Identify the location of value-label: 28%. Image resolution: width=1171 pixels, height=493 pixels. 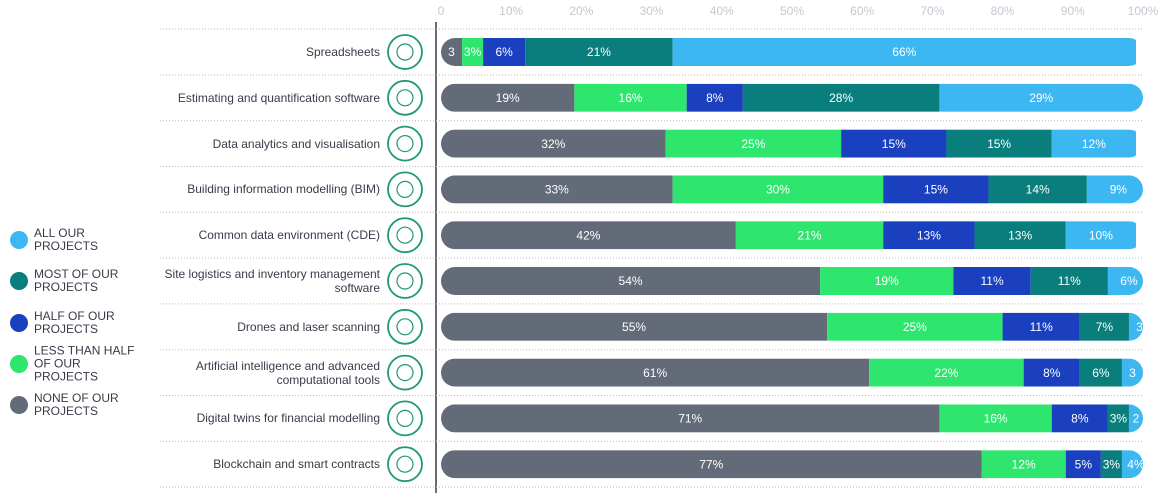
(841, 98).